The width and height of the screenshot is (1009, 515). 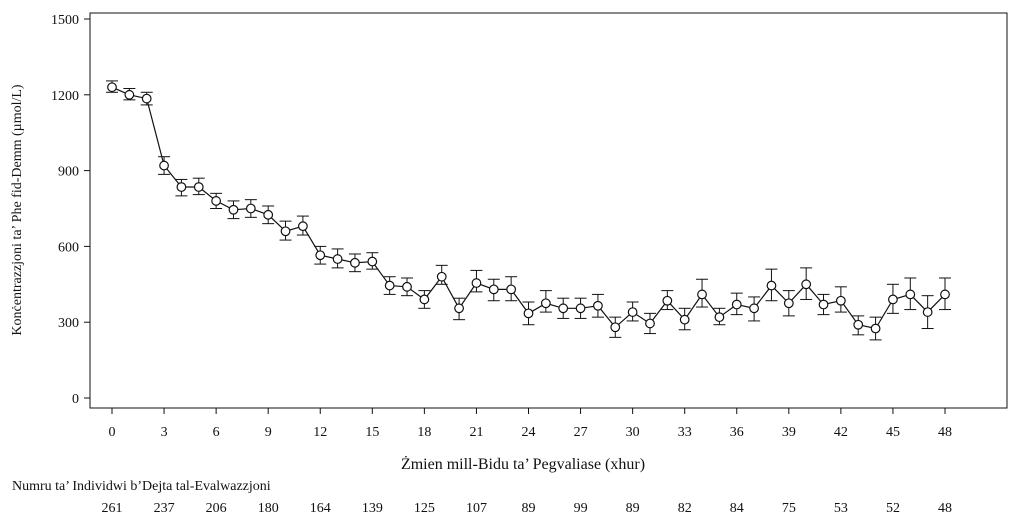 I want to click on y-tick-label: 1200, so click(x=65, y=96).